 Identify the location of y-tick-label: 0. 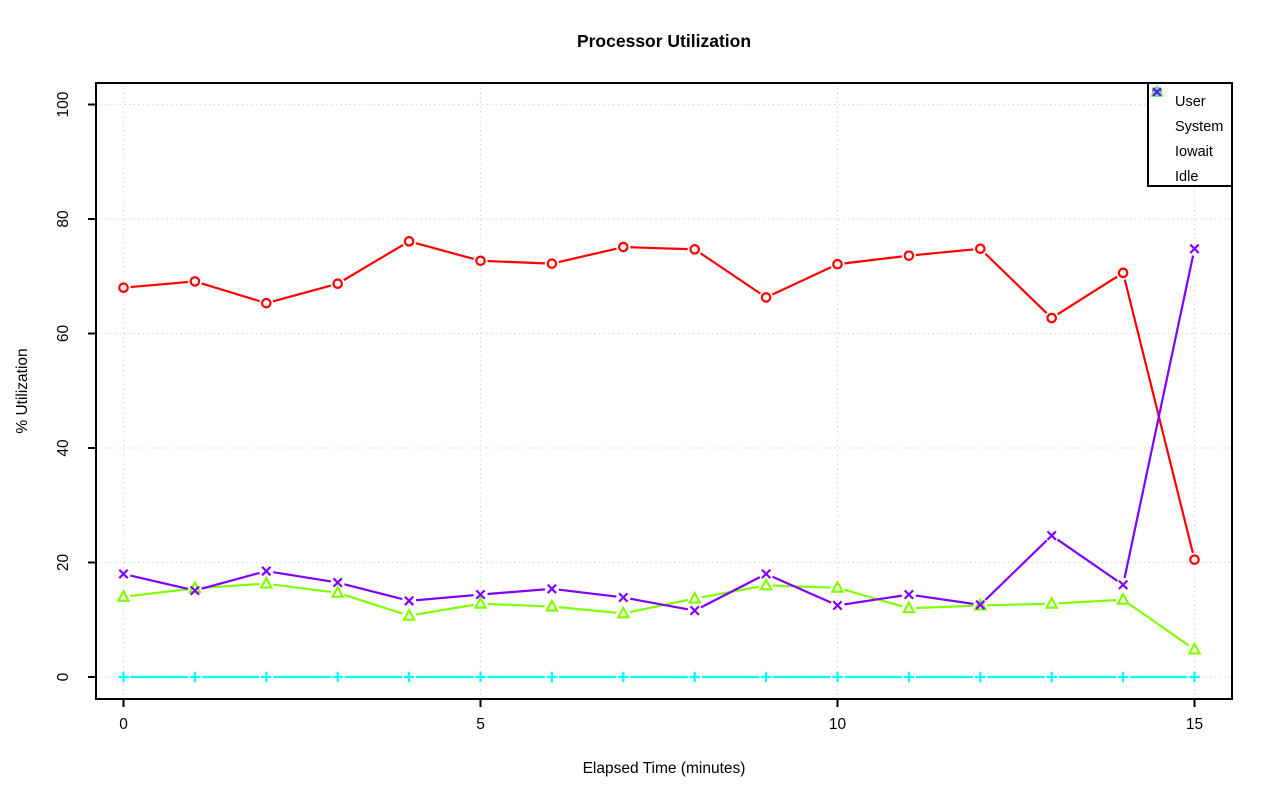
(63, 676).